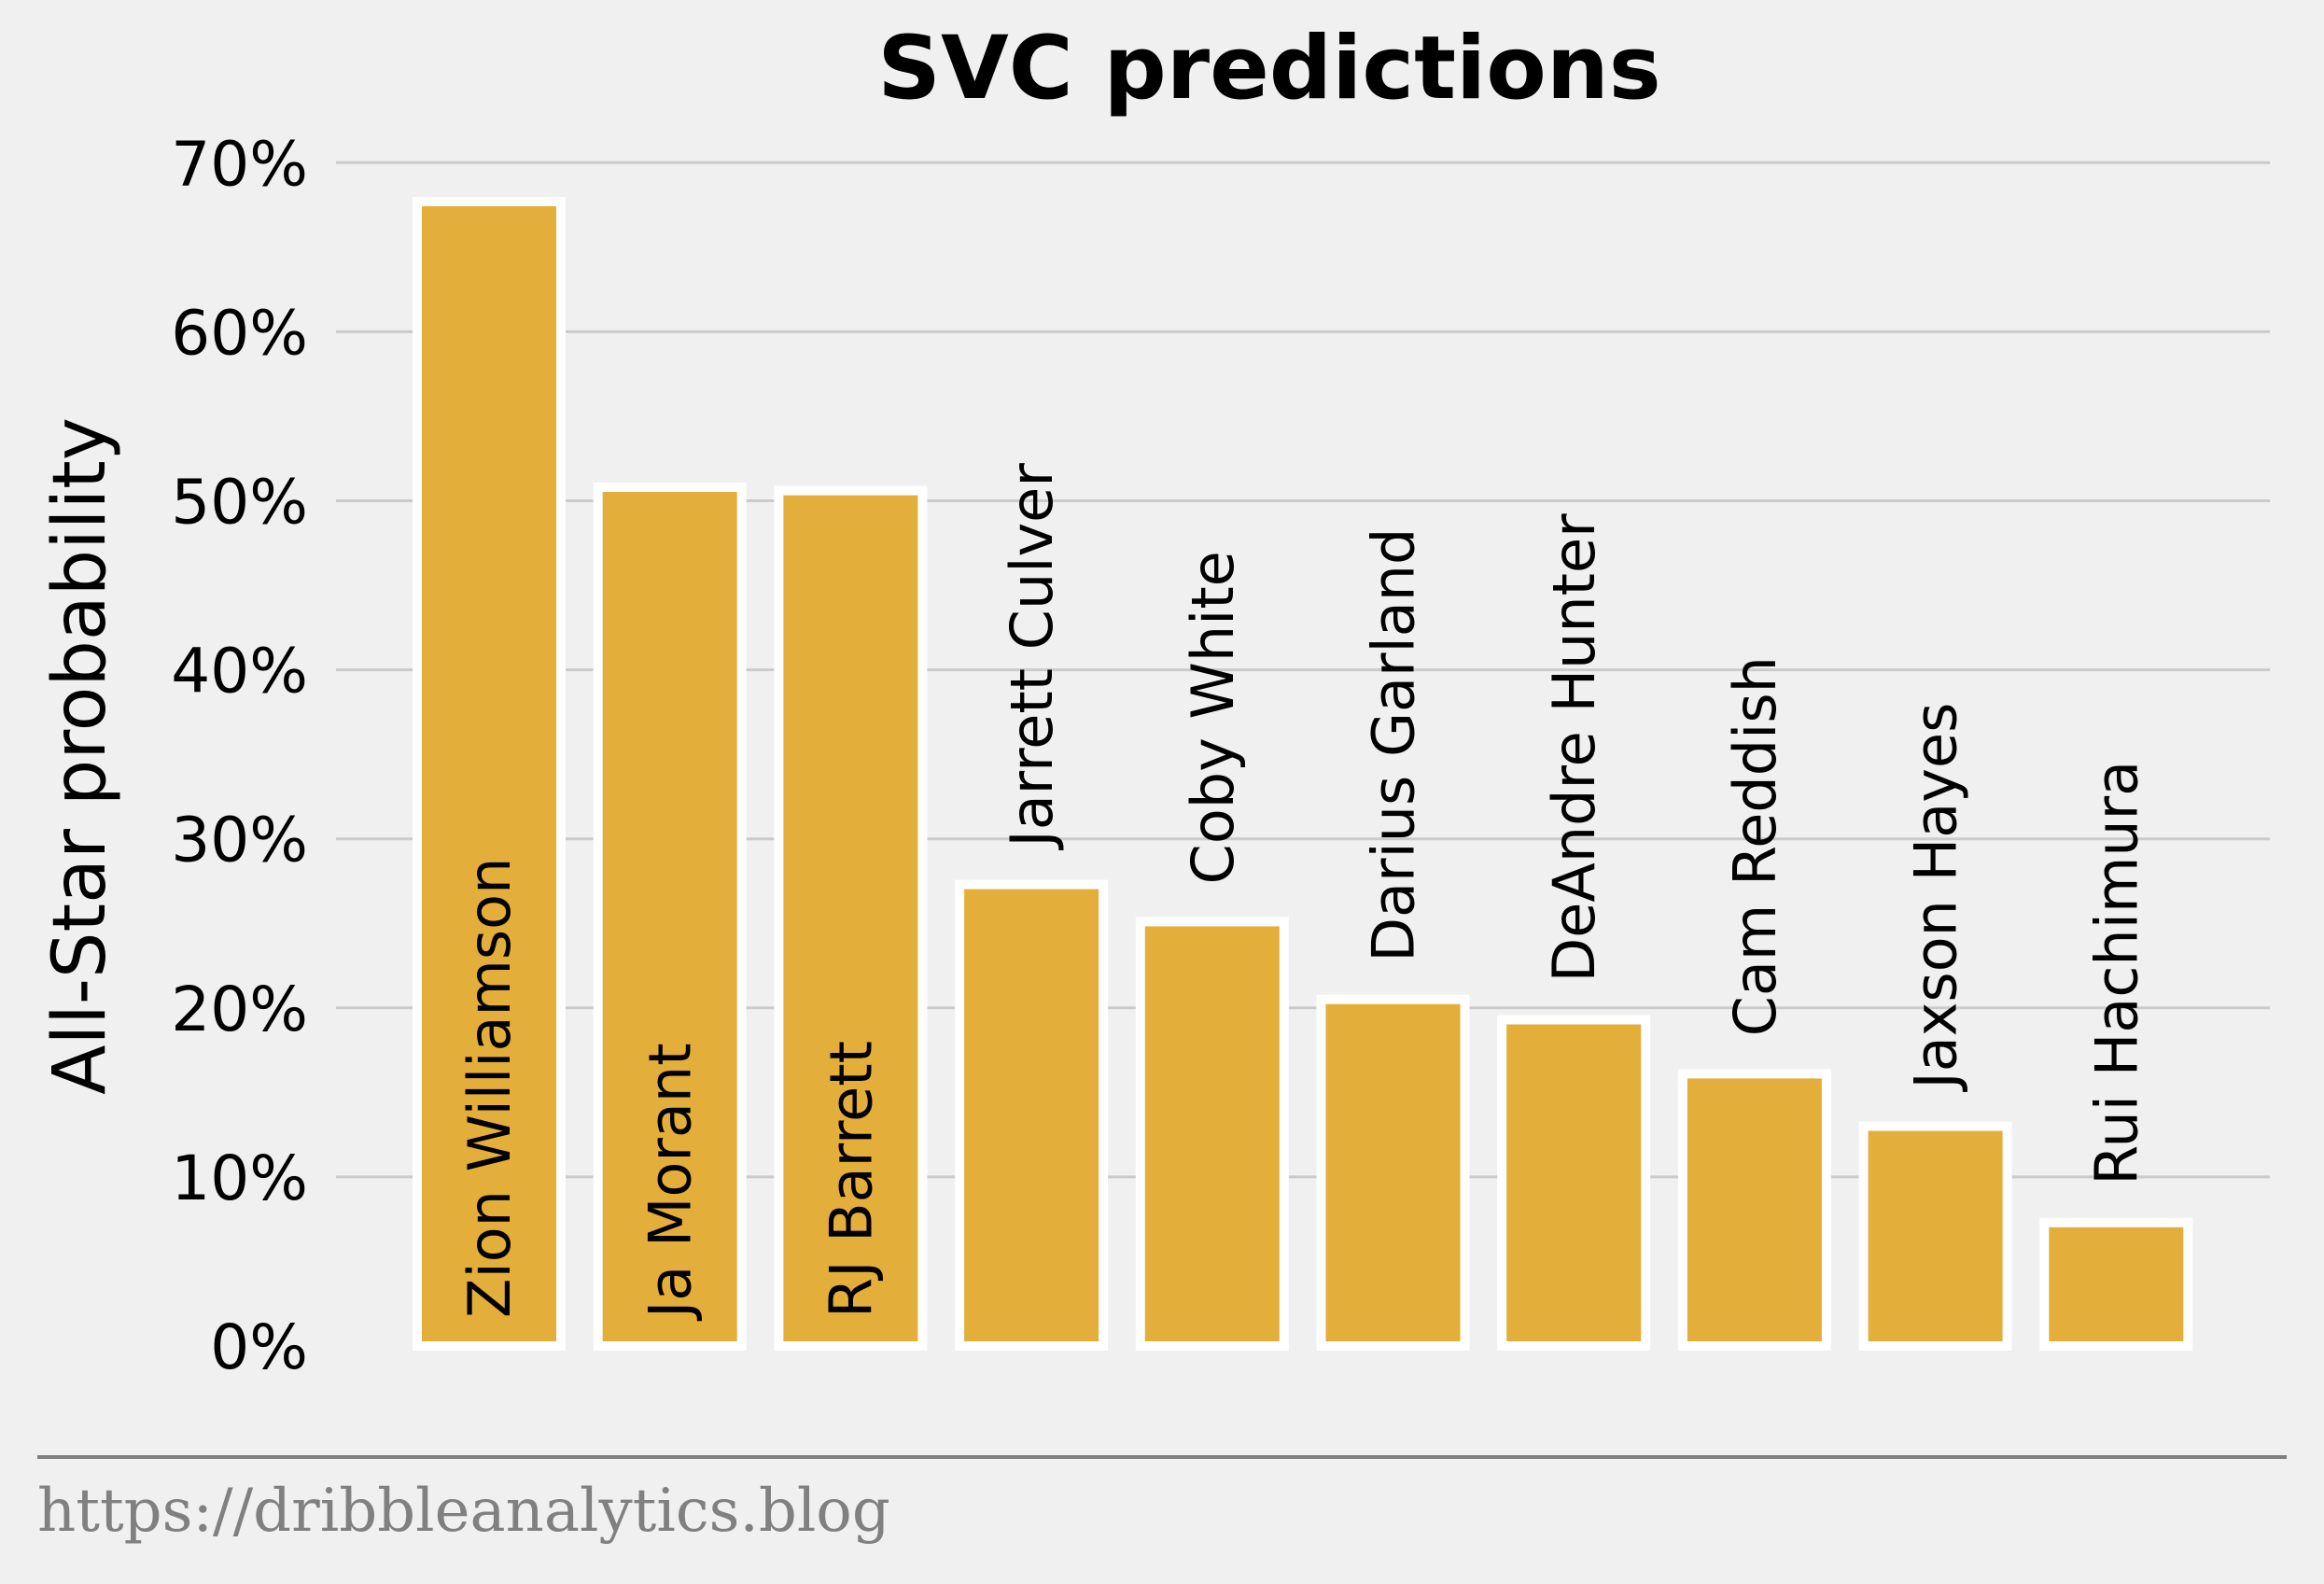 The image size is (2324, 1584). I want to click on y-tick-label: 10%, so click(239, 1178).